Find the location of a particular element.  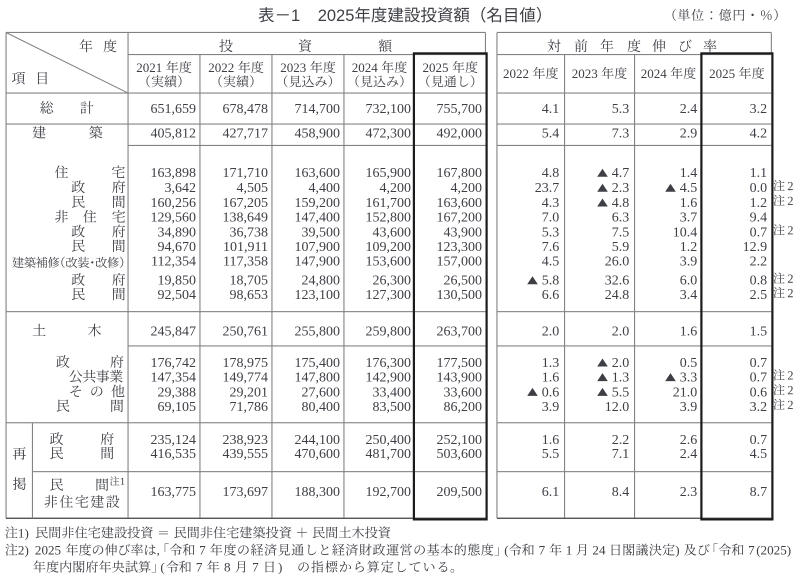

svg-text: 69,105 is located at coordinates (177, 407).